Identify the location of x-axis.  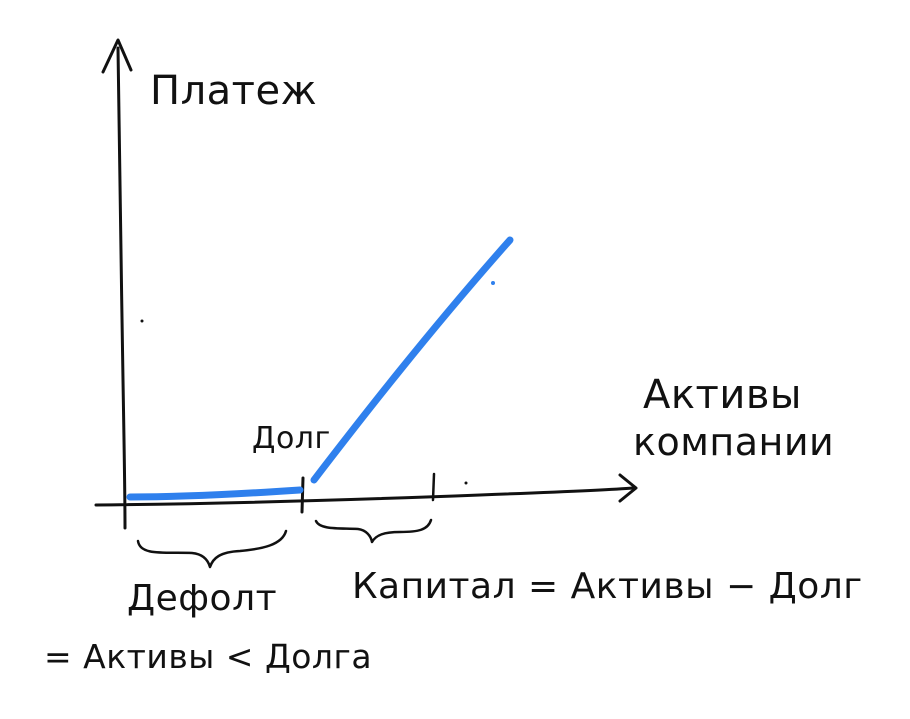
(364, 496).